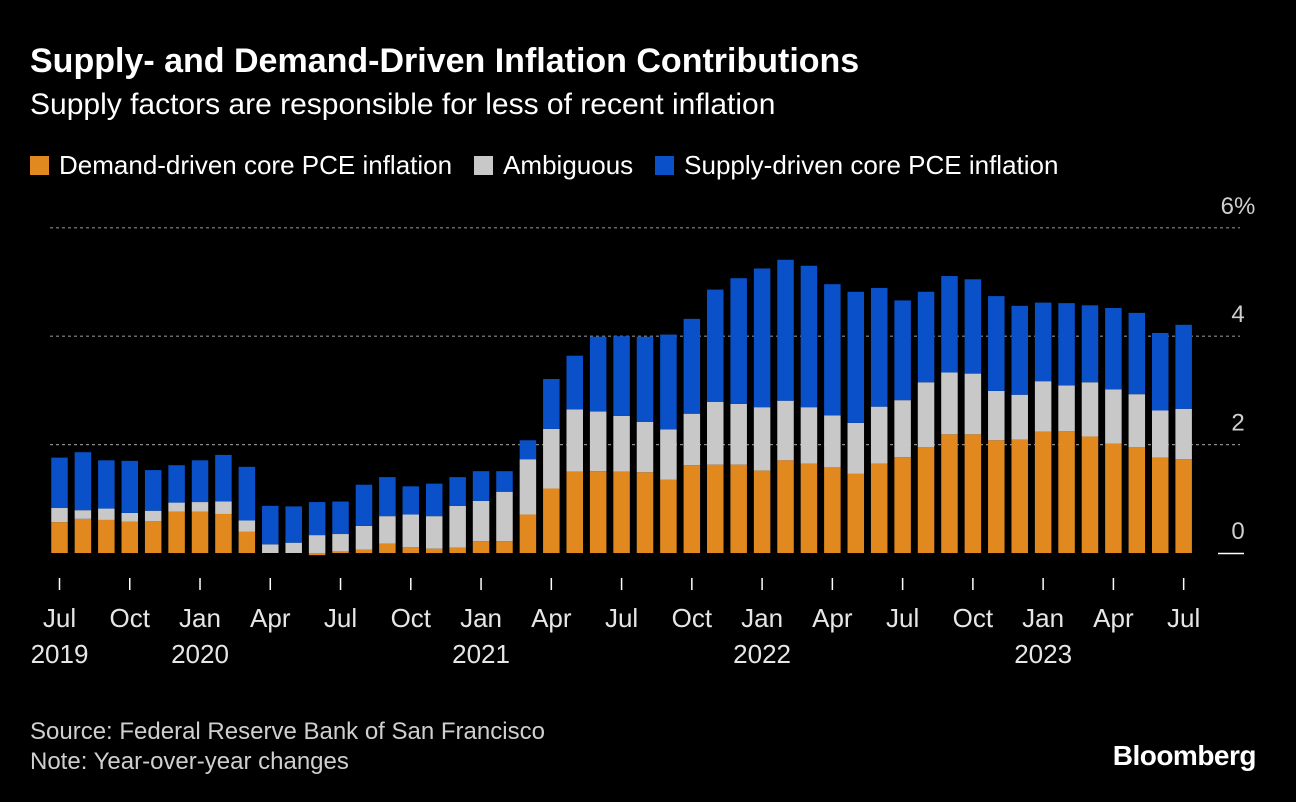  I want to click on x-tick-label: Apr, so click(270, 618).